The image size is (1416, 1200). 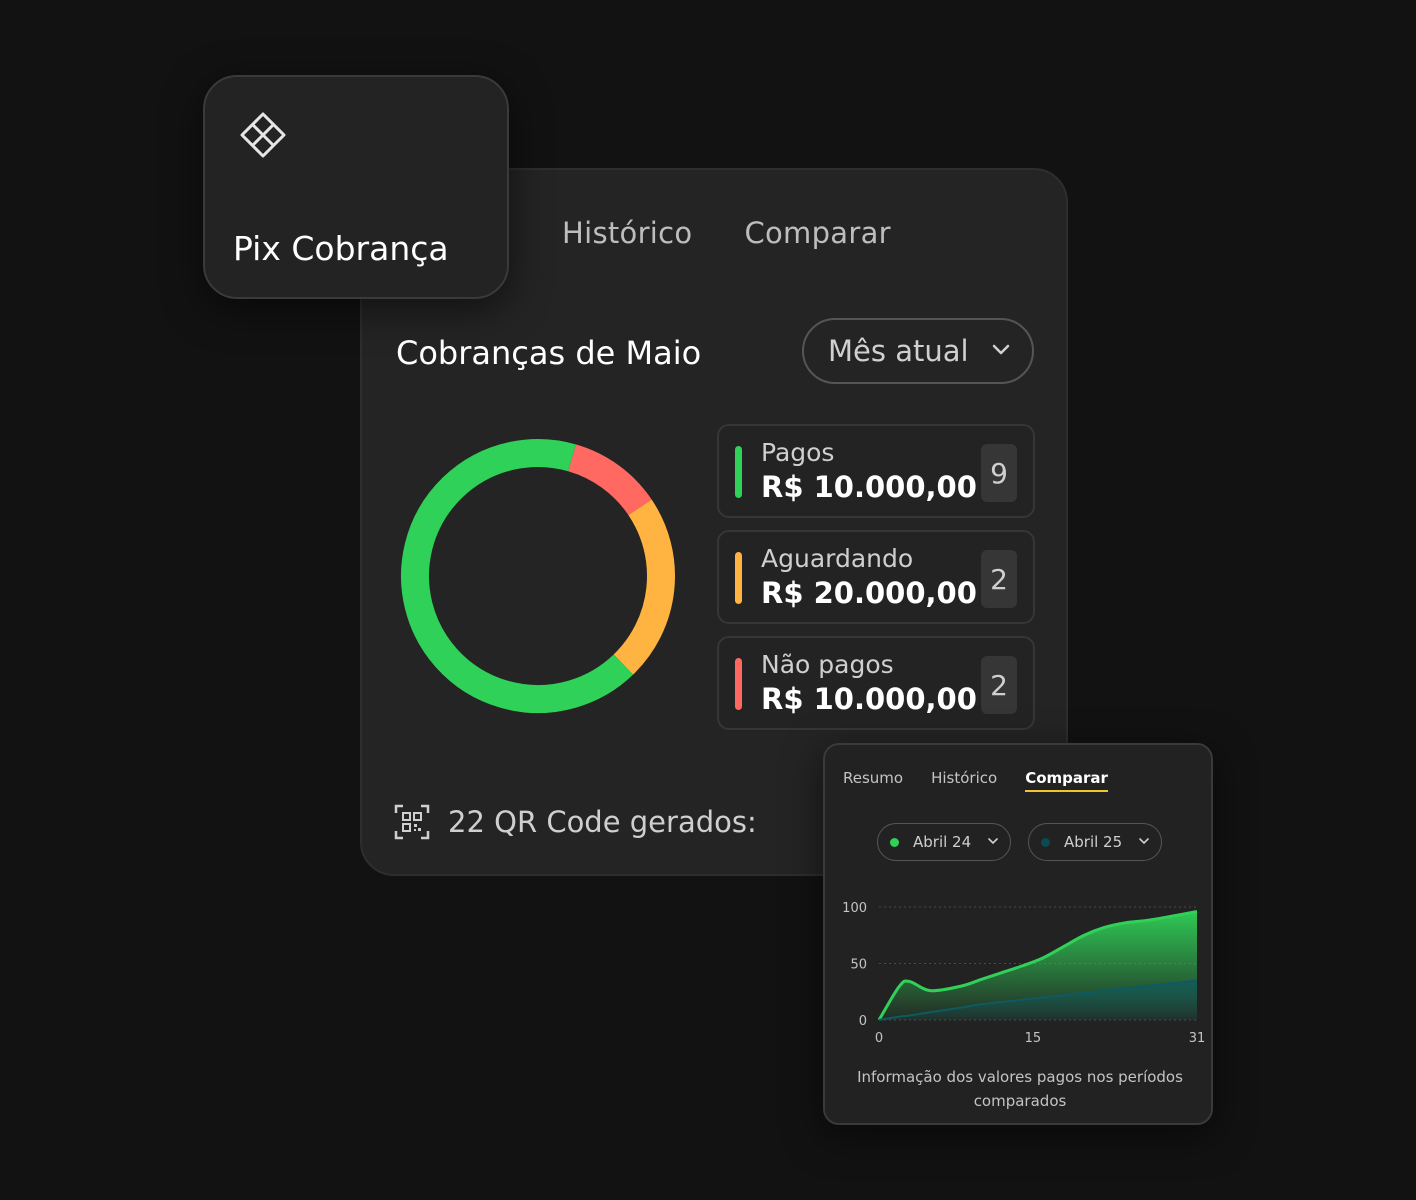 I want to click on pix-cobranca-label: Pix Cobrança, so click(x=341, y=248).